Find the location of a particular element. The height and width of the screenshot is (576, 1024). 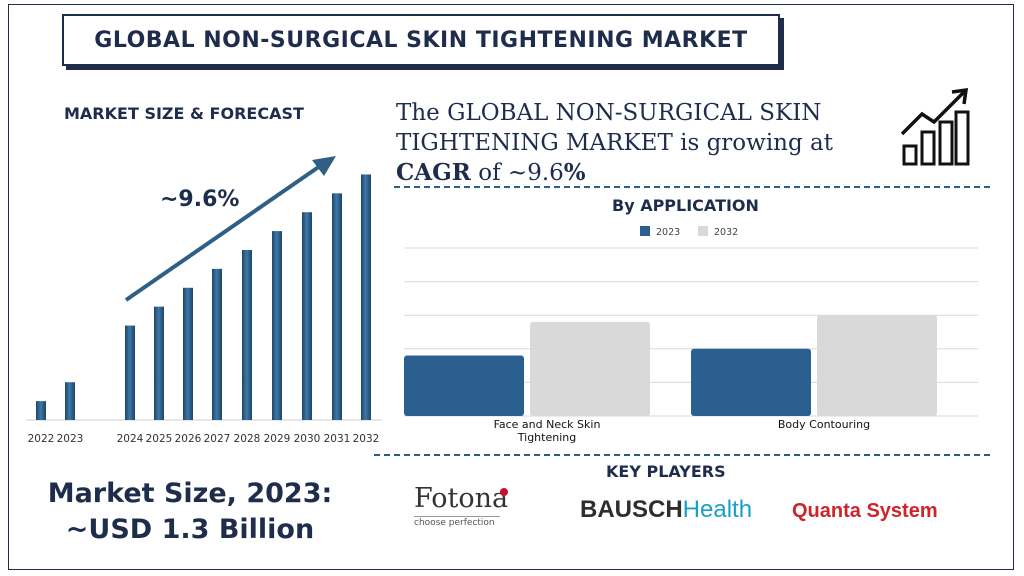

forecast-tick-label: 2030 is located at coordinates (307, 439).